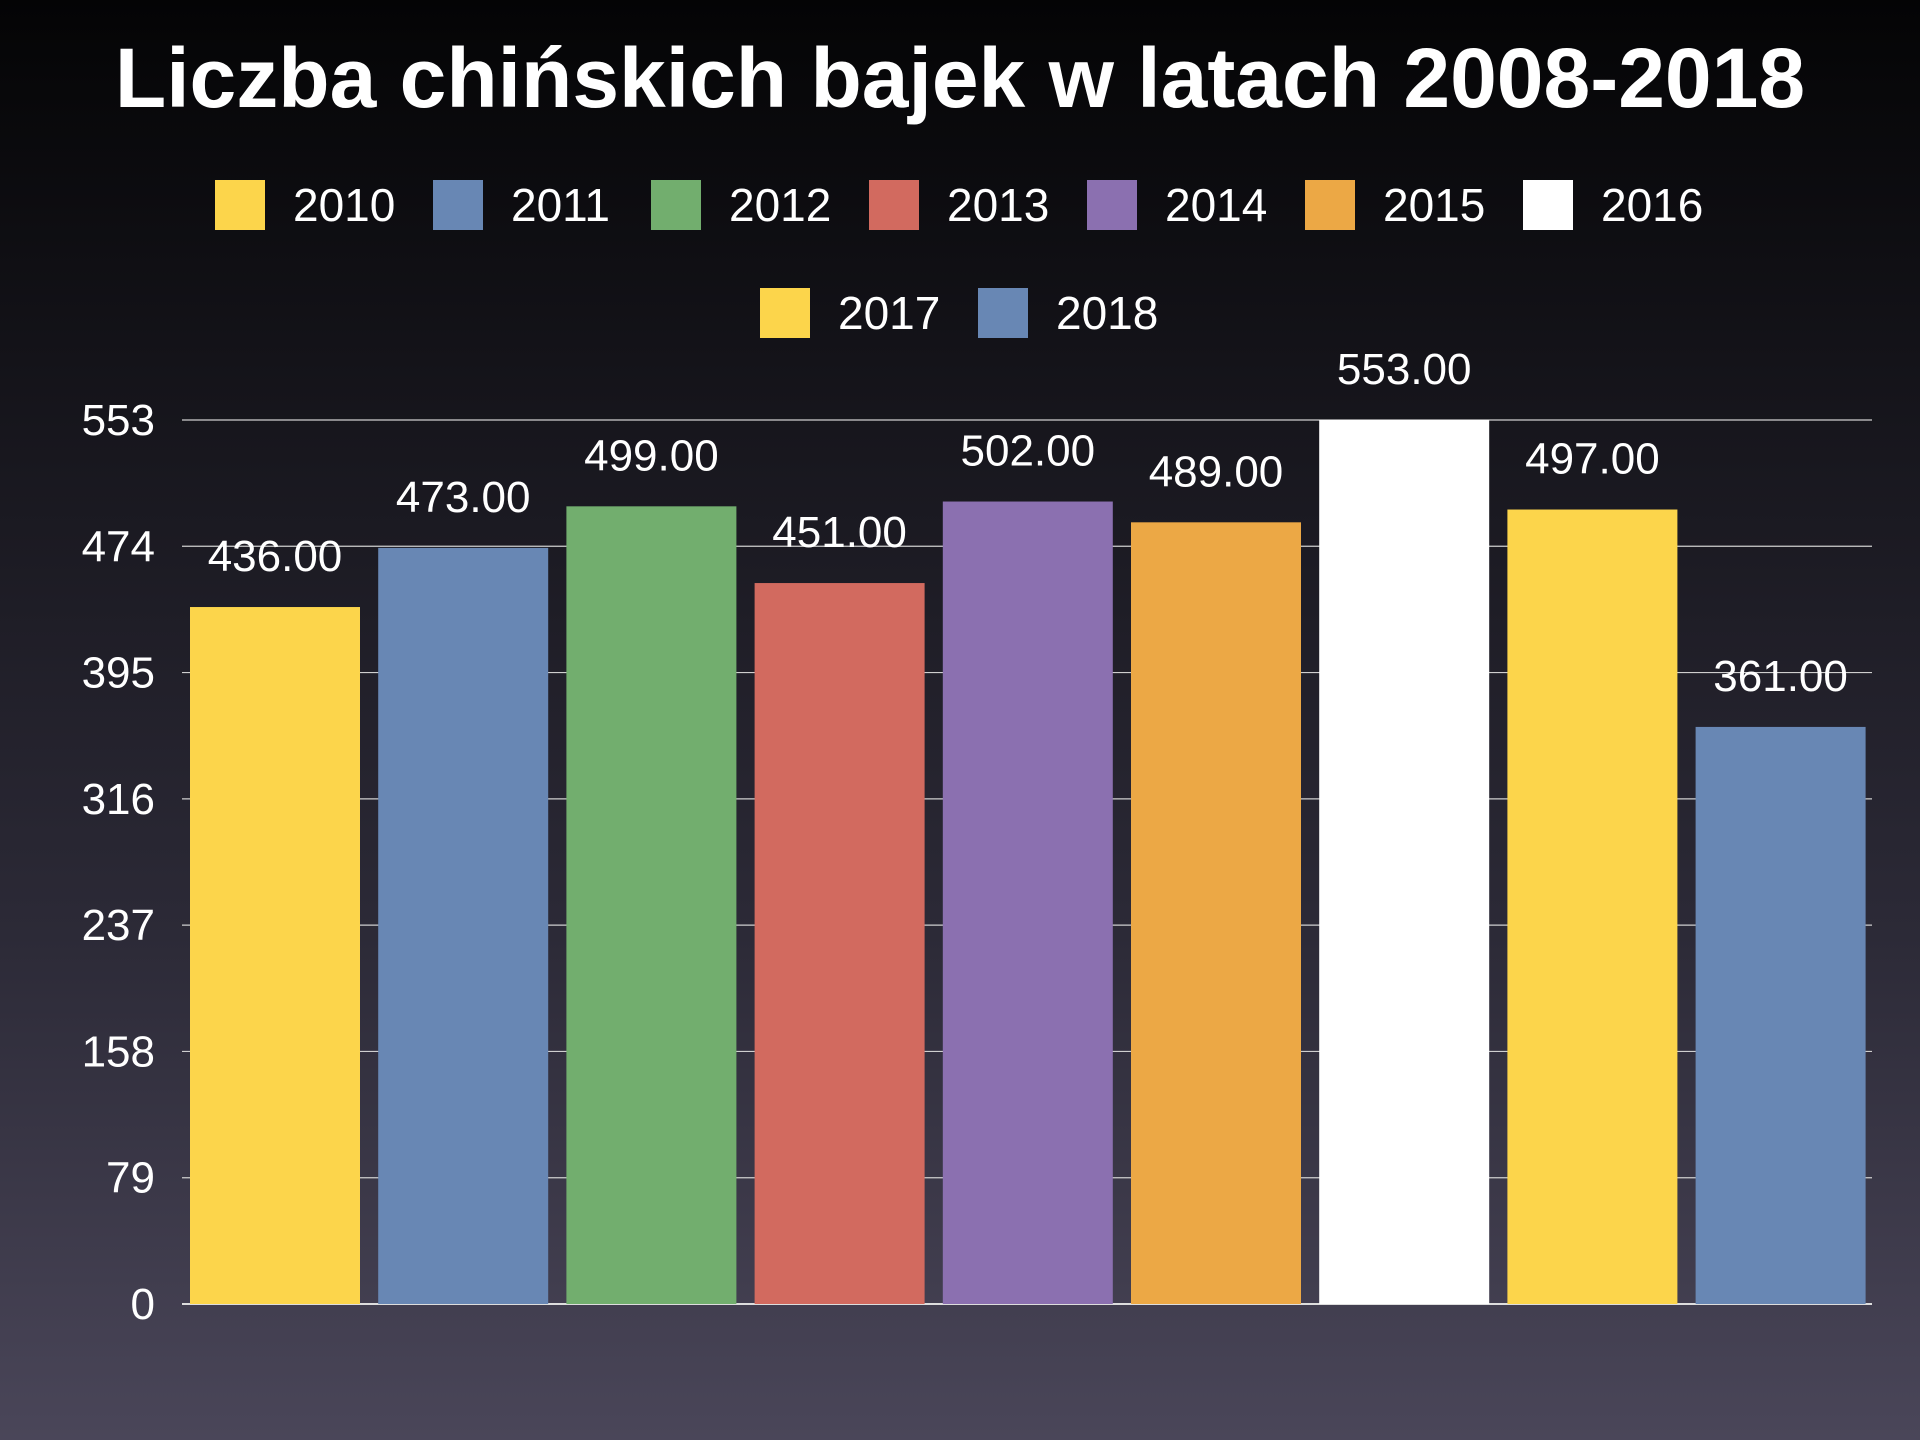  Describe the element at coordinates (1216, 913) in the screenshot. I see `bar-2015` at that location.